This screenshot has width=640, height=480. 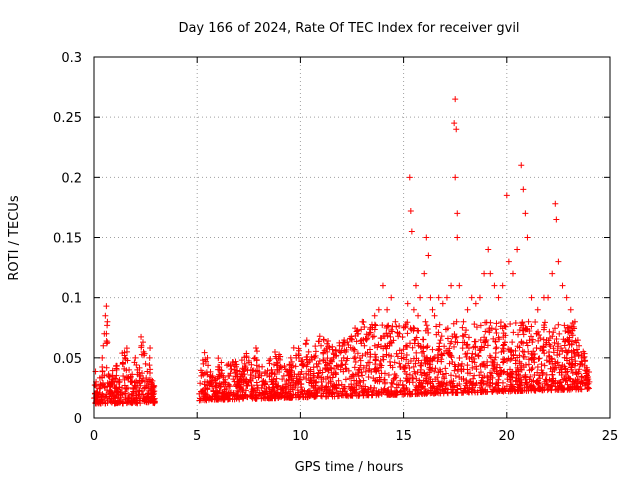 I want to click on y-tick-label: 0.15, so click(x=67, y=239).